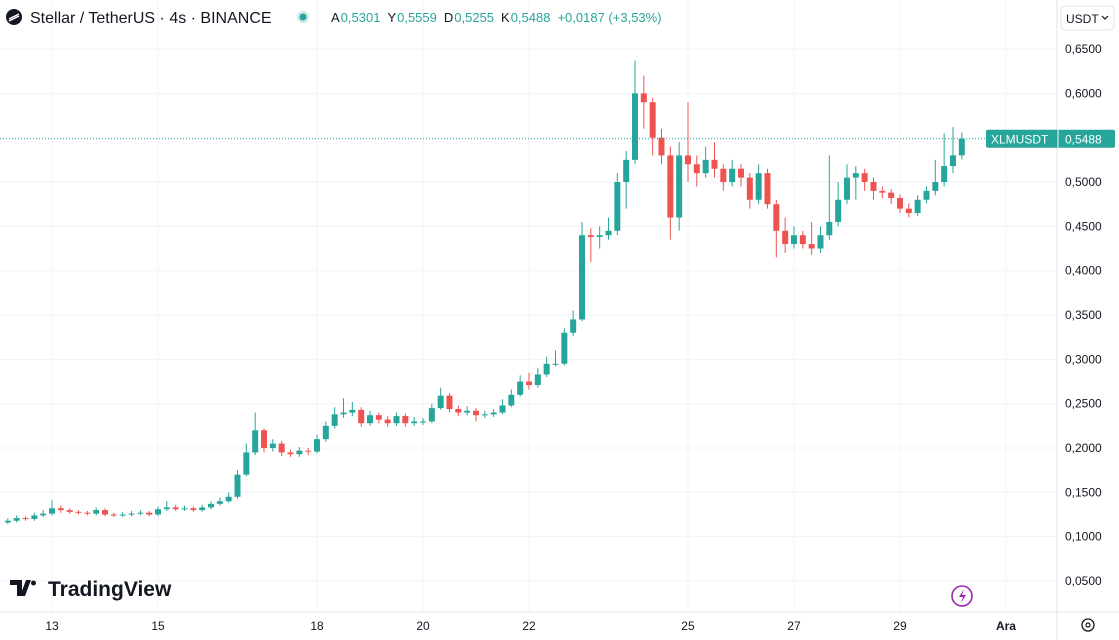 The height and width of the screenshot is (640, 1119). I want to click on settings-gear-hub, so click(1088, 625).